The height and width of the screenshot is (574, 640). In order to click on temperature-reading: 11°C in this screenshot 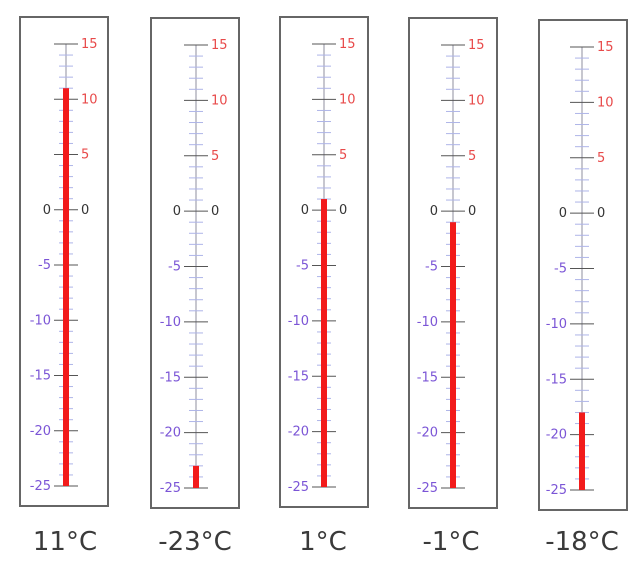, I will do `click(65, 542)`.